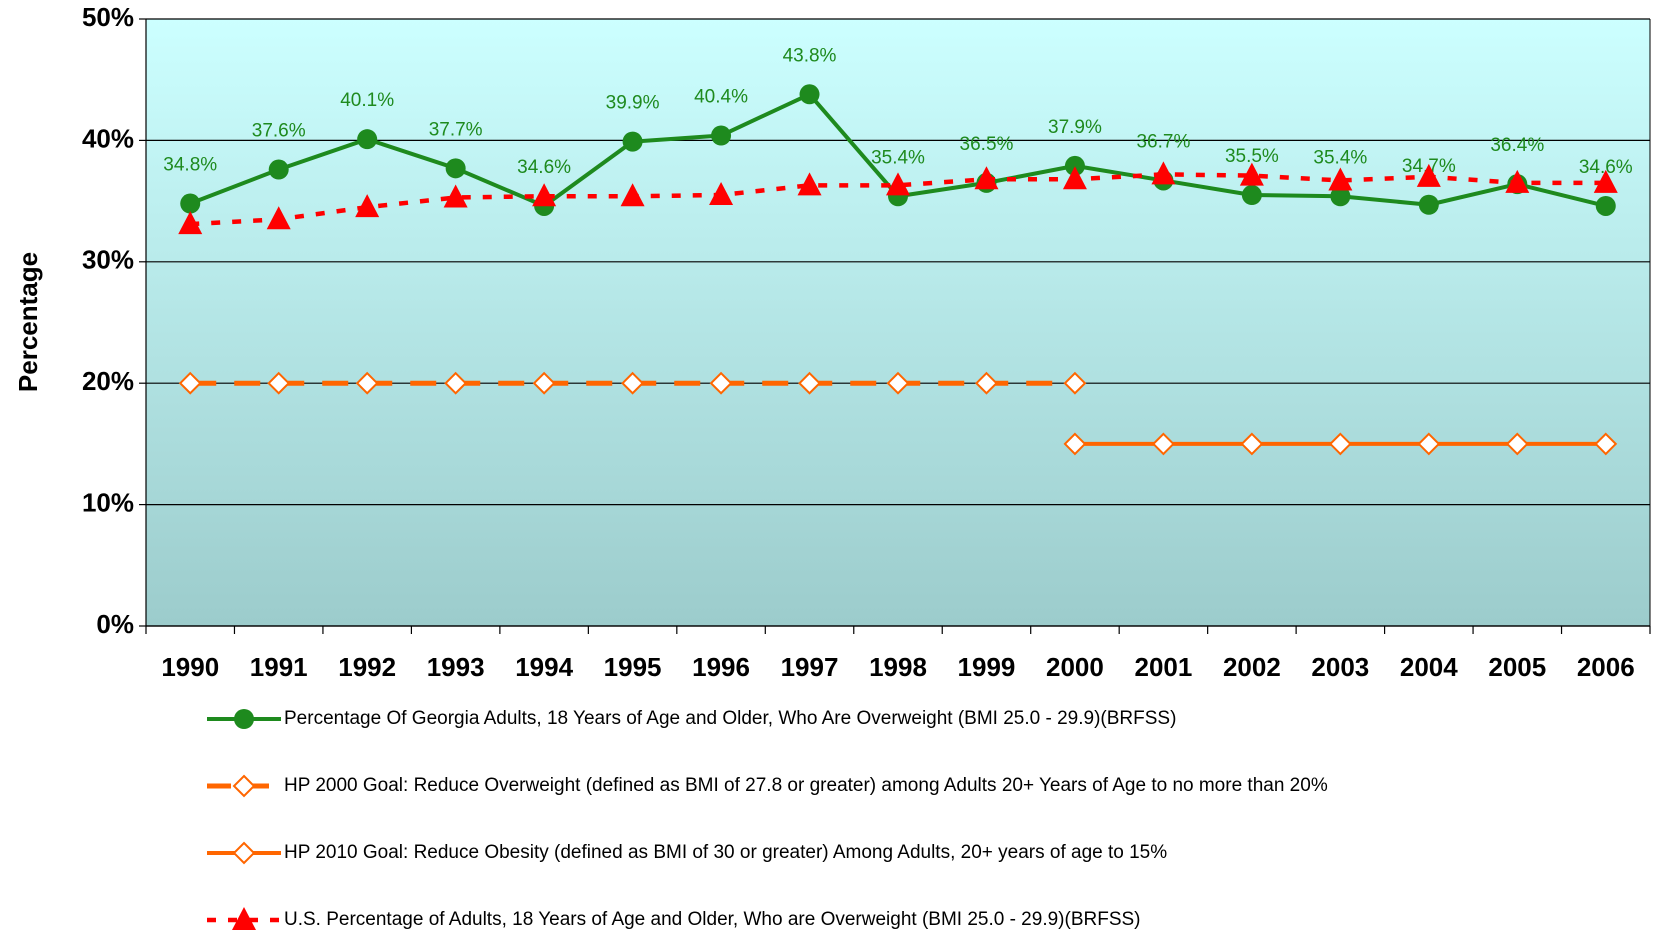  What do you see at coordinates (1606, 667) in the screenshot?
I see `x-tick-label: 2006` at bounding box center [1606, 667].